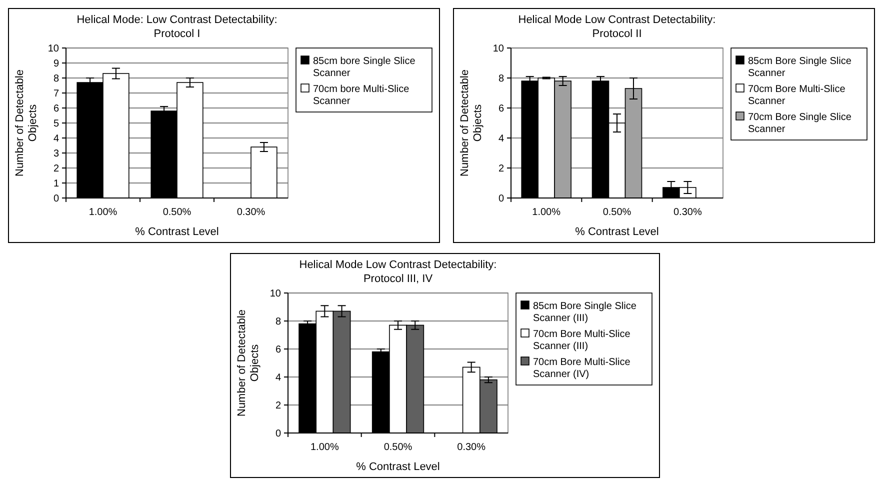 This screenshot has width=883, height=483. What do you see at coordinates (585, 312) in the screenshot?
I see `legend-label: 85cm Bore Single Slice Scanner (III)` at bounding box center [585, 312].